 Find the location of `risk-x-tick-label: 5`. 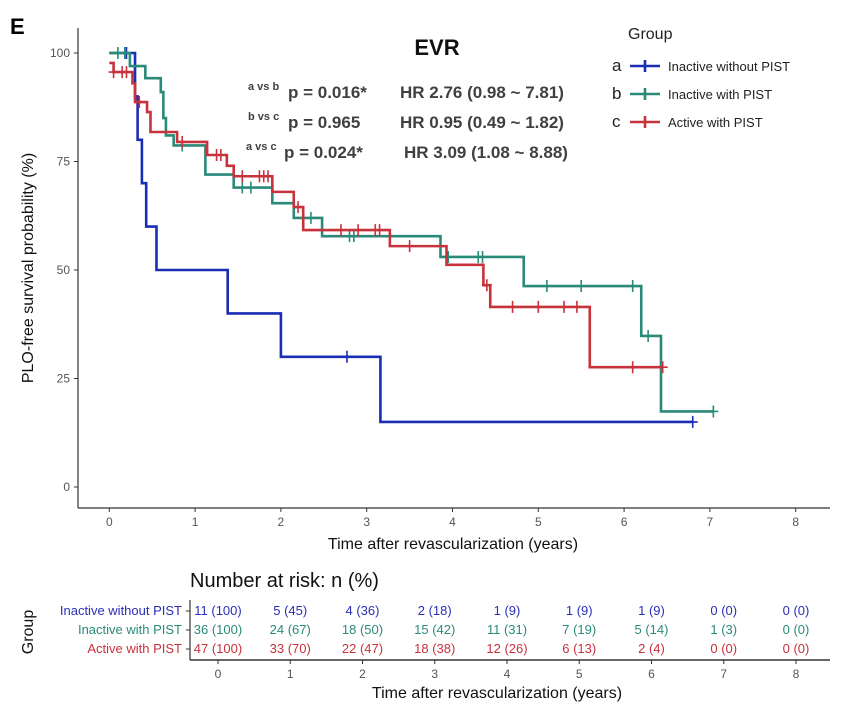

risk-x-tick-label: 5 is located at coordinates (579, 674).